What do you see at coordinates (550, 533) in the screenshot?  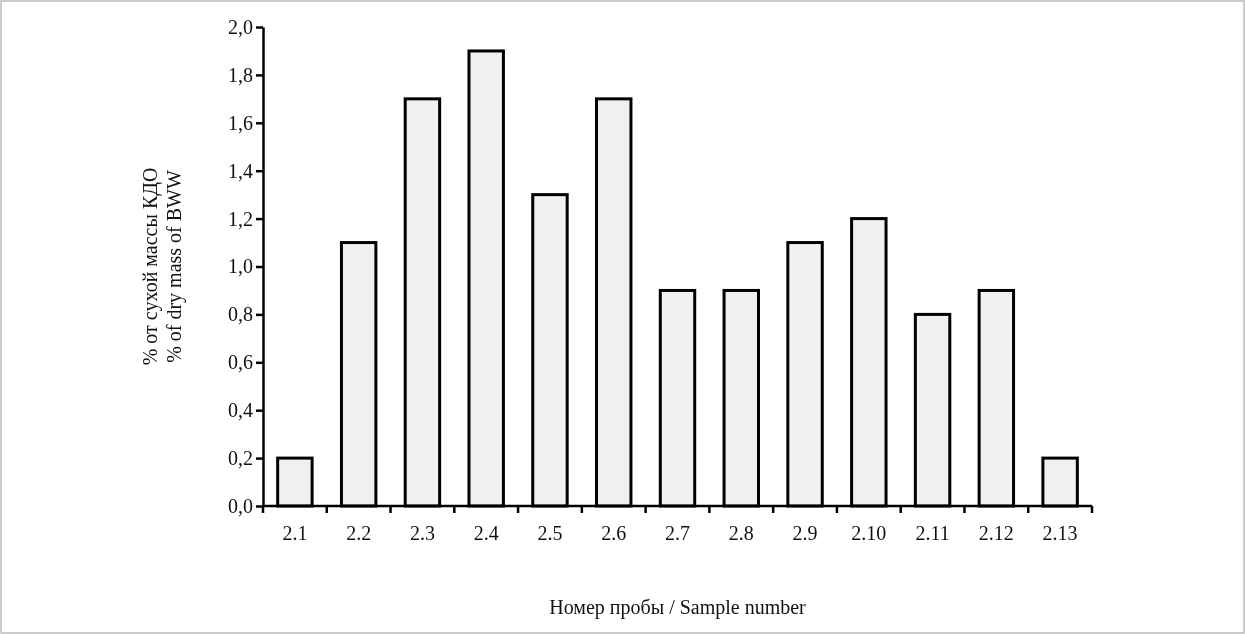 I see `x-tick-label: 2.5` at bounding box center [550, 533].